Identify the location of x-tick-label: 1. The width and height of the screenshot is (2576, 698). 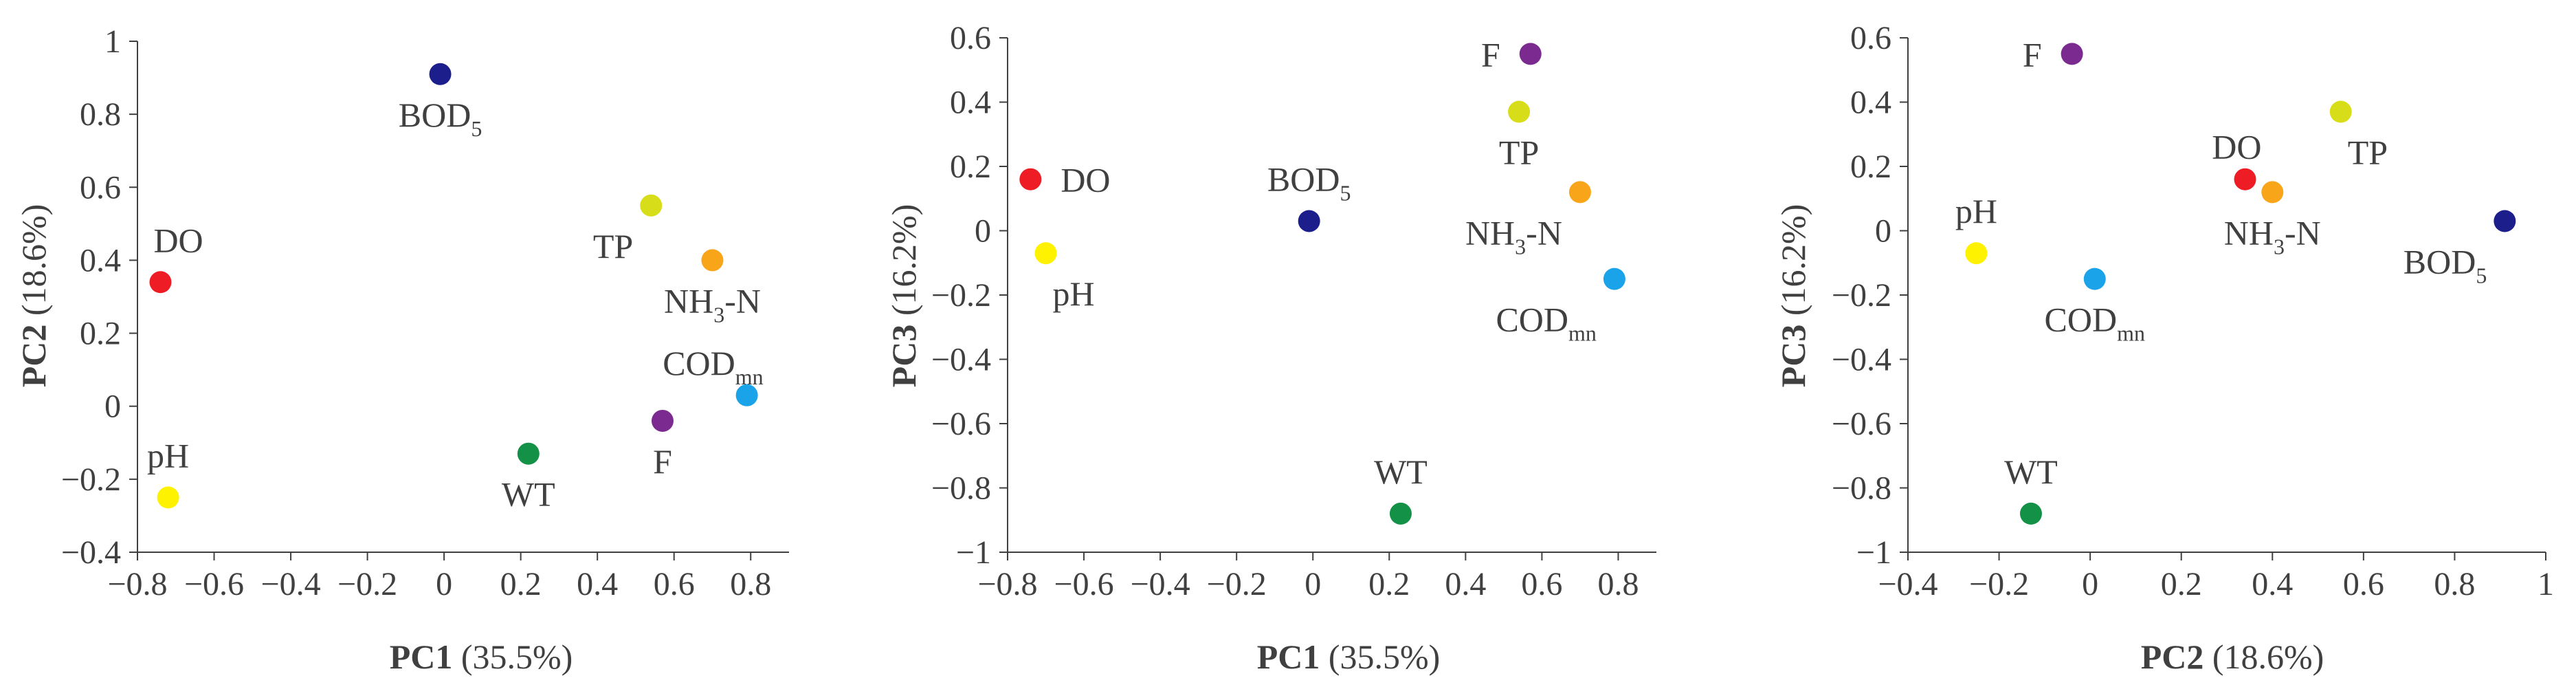
(2546, 584).